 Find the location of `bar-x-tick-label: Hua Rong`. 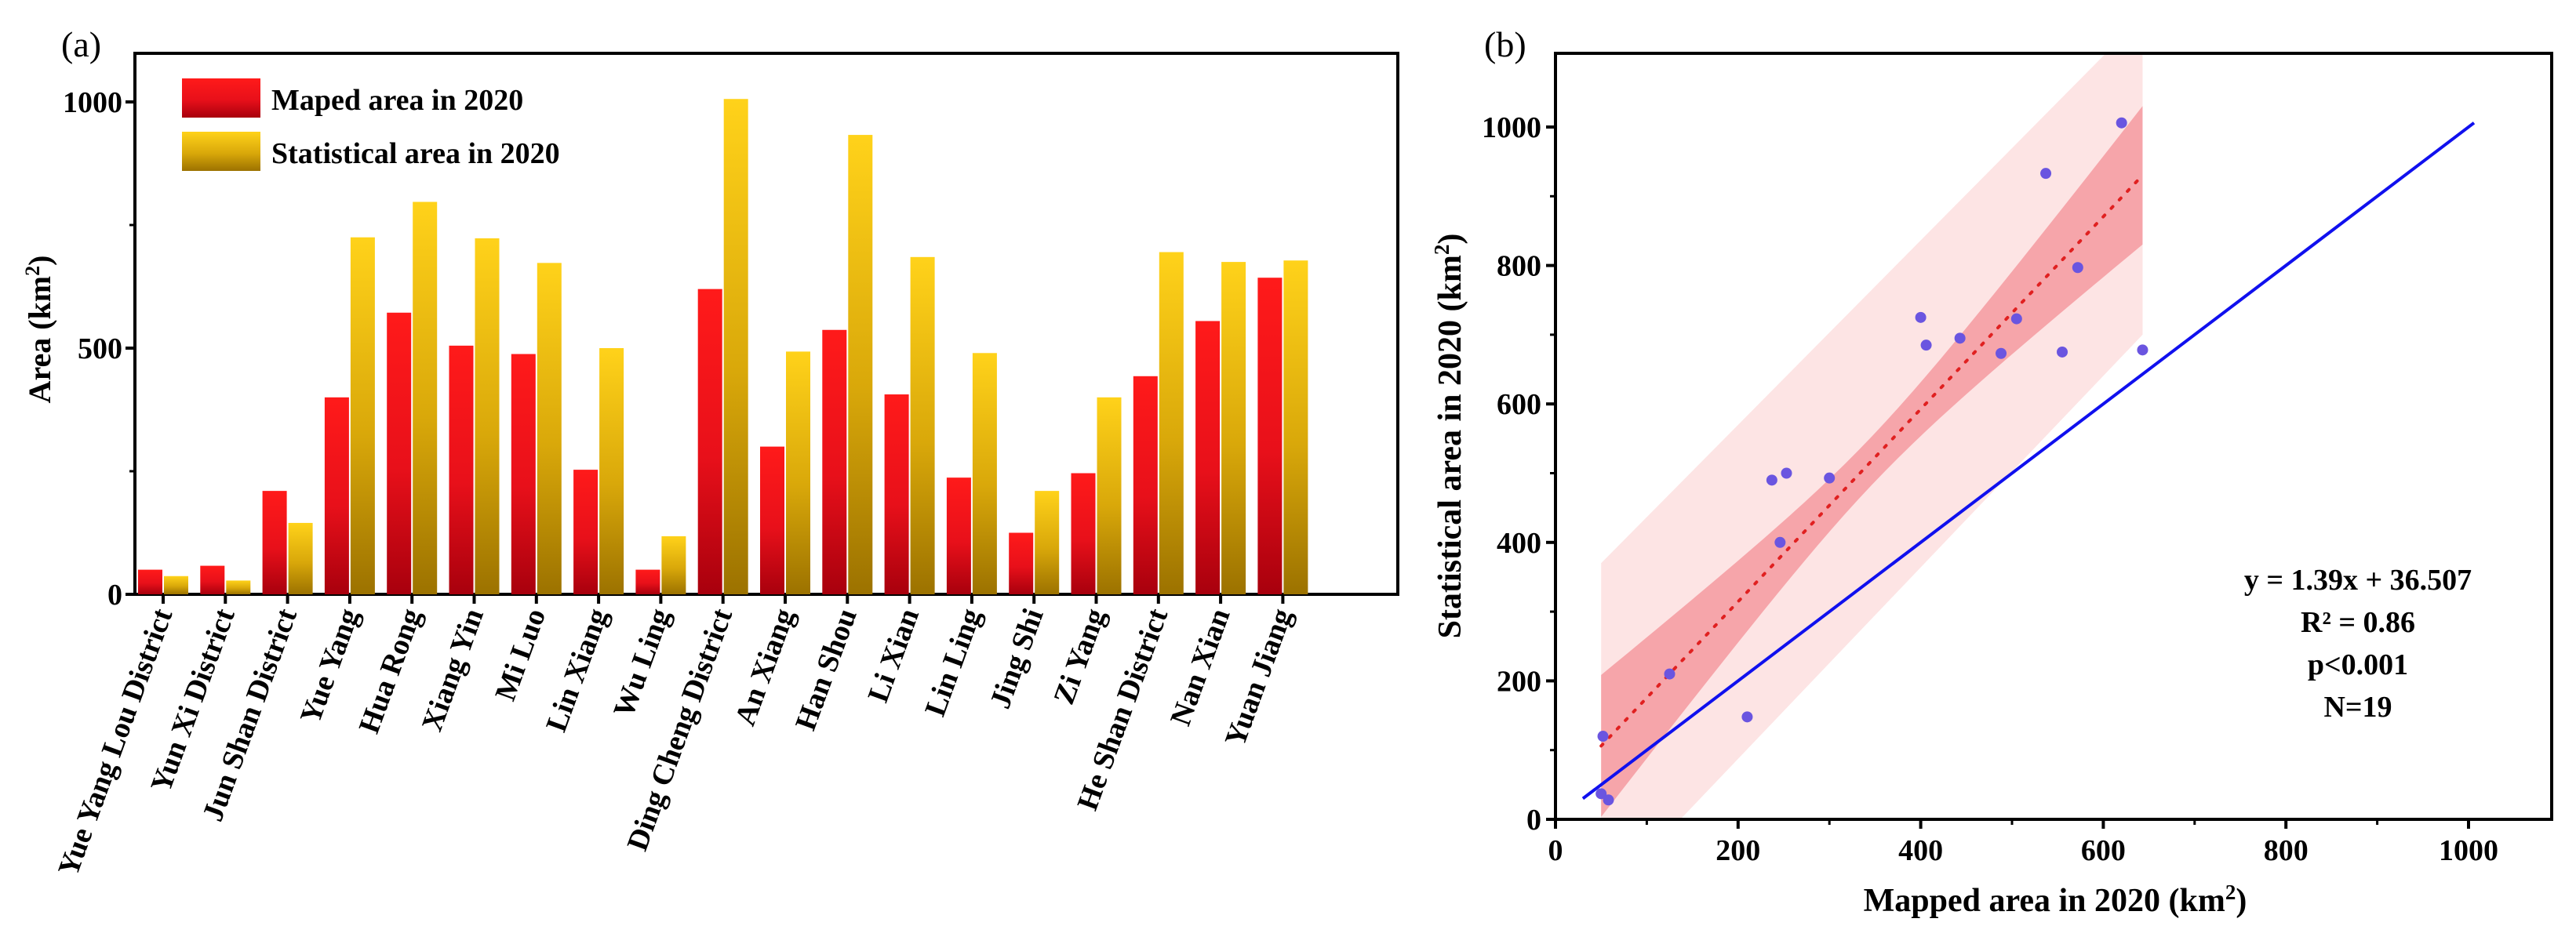

bar-x-tick-label: Hua Rong is located at coordinates (390, 671).